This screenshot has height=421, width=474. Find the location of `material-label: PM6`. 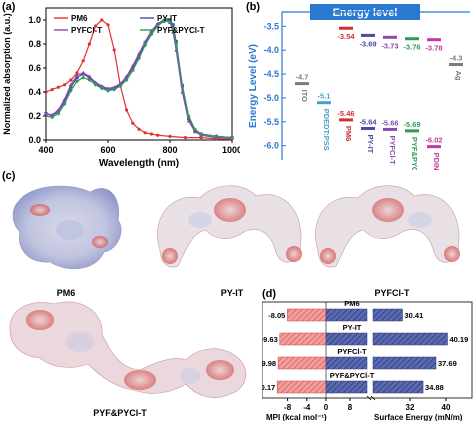

material-label: PM6 is located at coordinates (348, 133).